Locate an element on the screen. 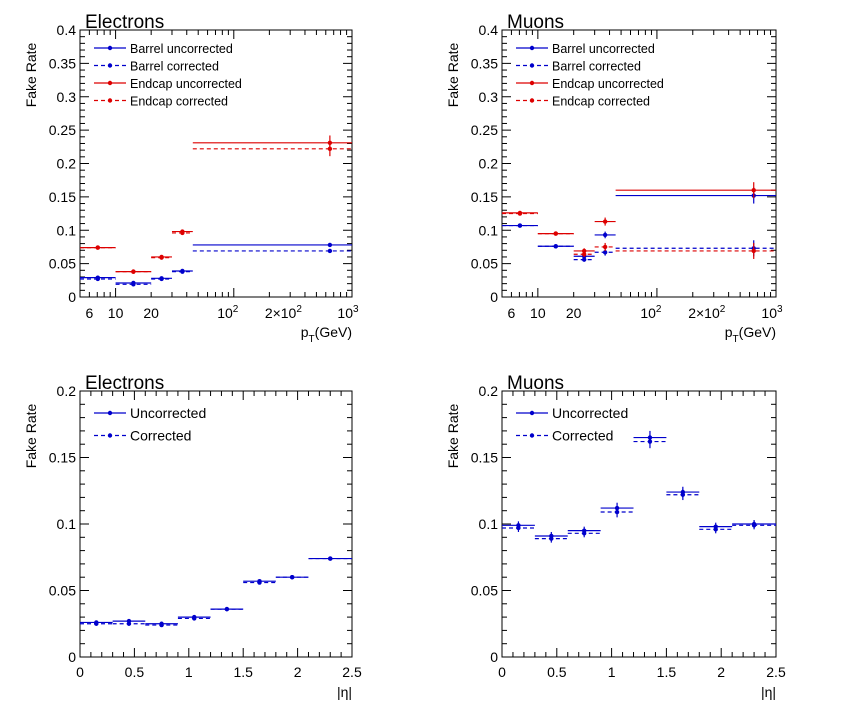  plot-frame is located at coordinates (216, 524).